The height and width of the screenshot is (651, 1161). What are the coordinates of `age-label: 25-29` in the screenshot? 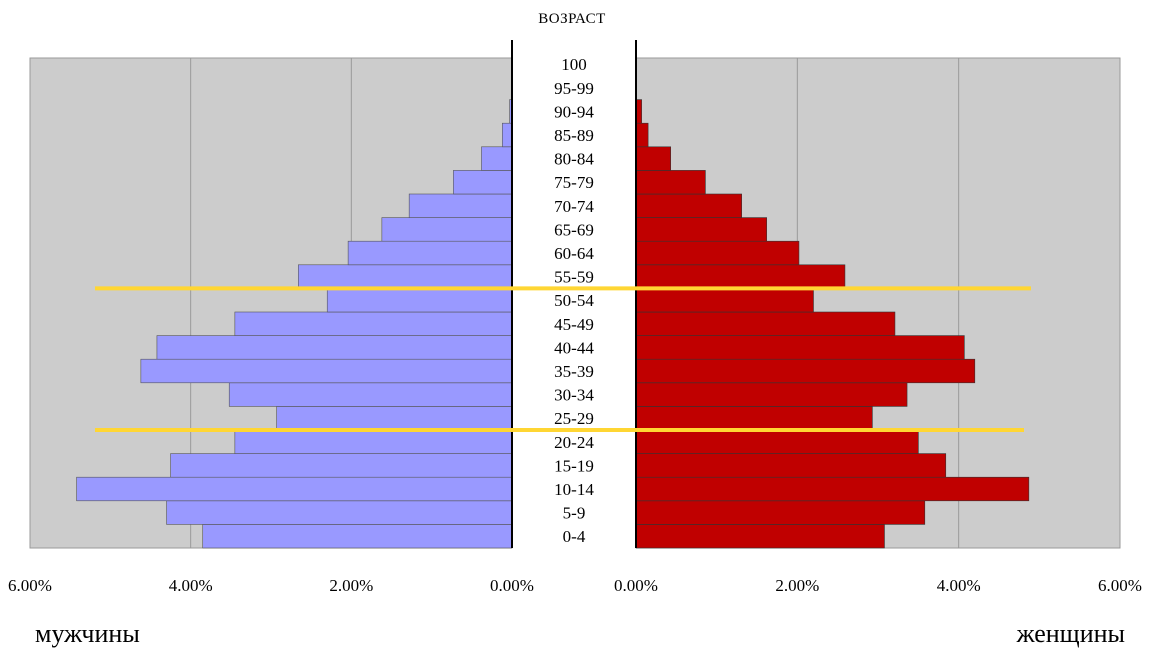 It's located at (574, 418).